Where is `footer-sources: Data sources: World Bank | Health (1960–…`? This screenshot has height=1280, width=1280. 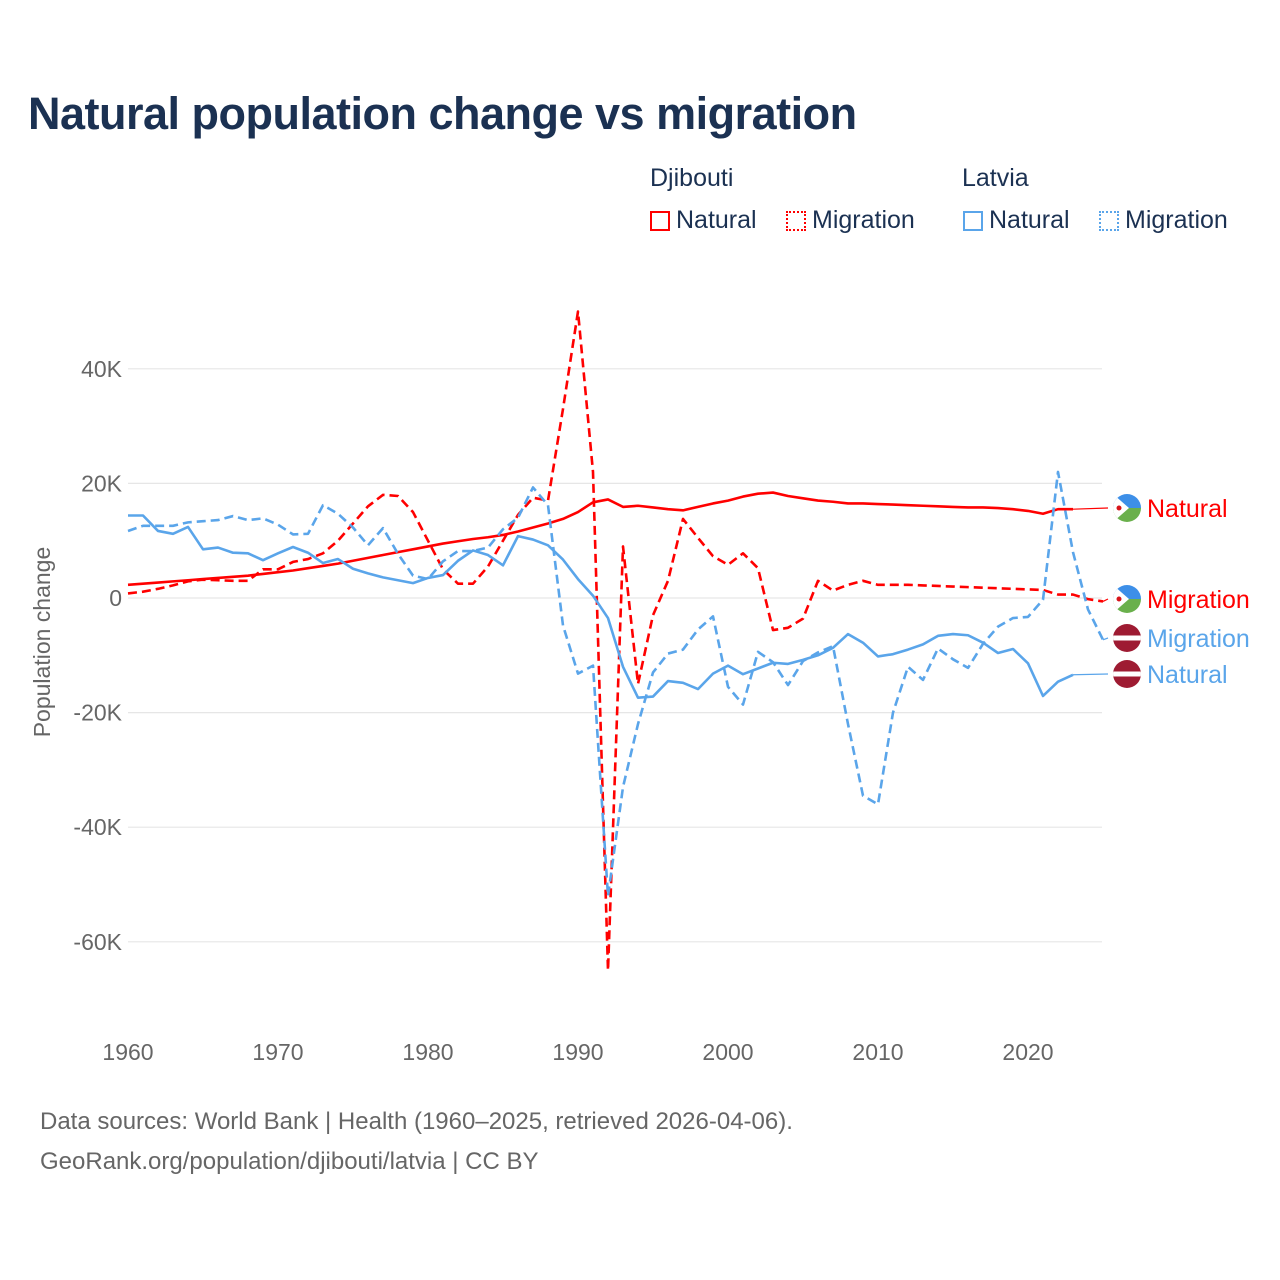
footer-sources: Data sources: World Bank | Health (1960–… is located at coordinates (416, 1121).